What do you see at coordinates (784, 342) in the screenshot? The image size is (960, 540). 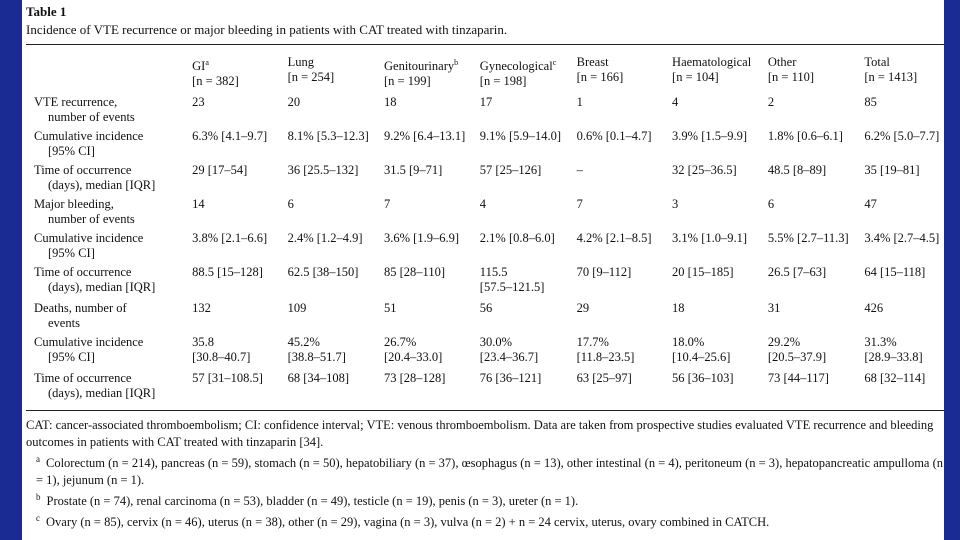 I see `cell-value: 29.2%` at bounding box center [784, 342].